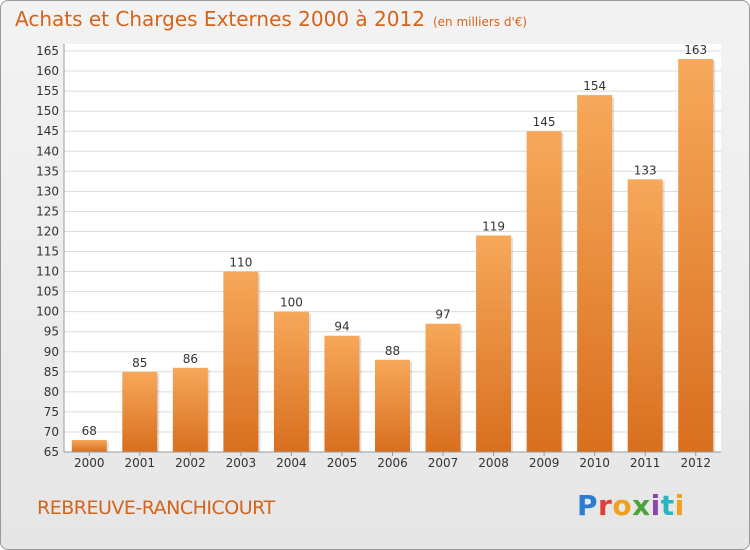 The height and width of the screenshot is (550, 750). Describe the element at coordinates (51, 352) in the screenshot. I see `y-tick-label: 90` at that location.